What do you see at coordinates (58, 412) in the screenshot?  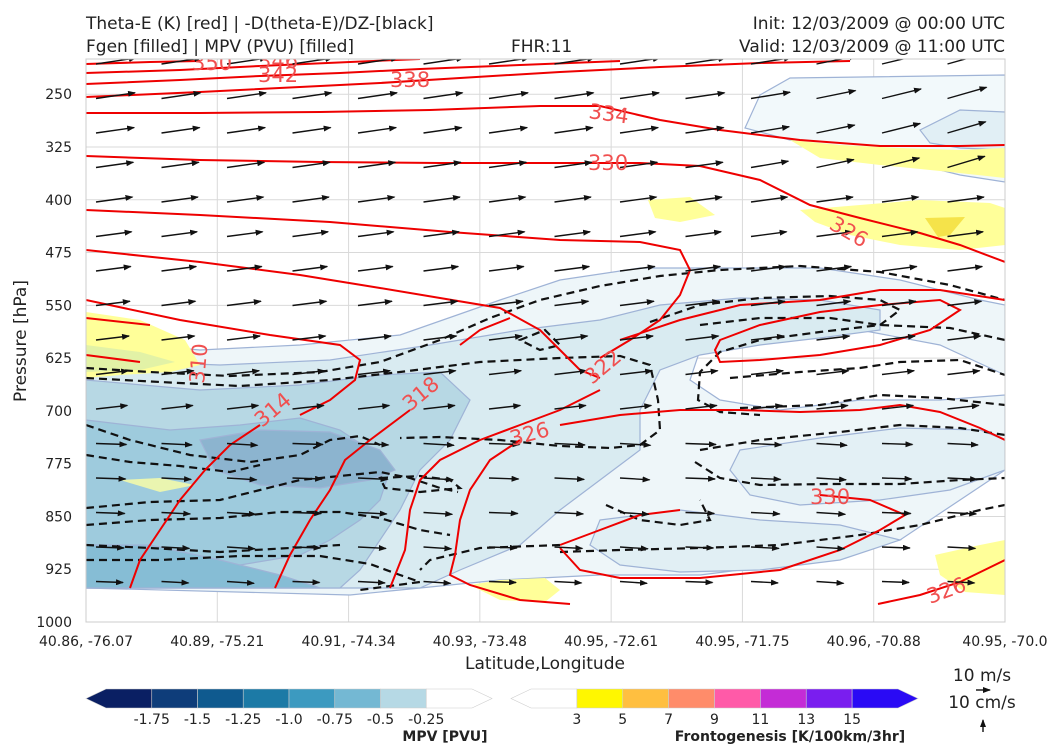 I see `y-tick-label: 700` at bounding box center [58, 412].